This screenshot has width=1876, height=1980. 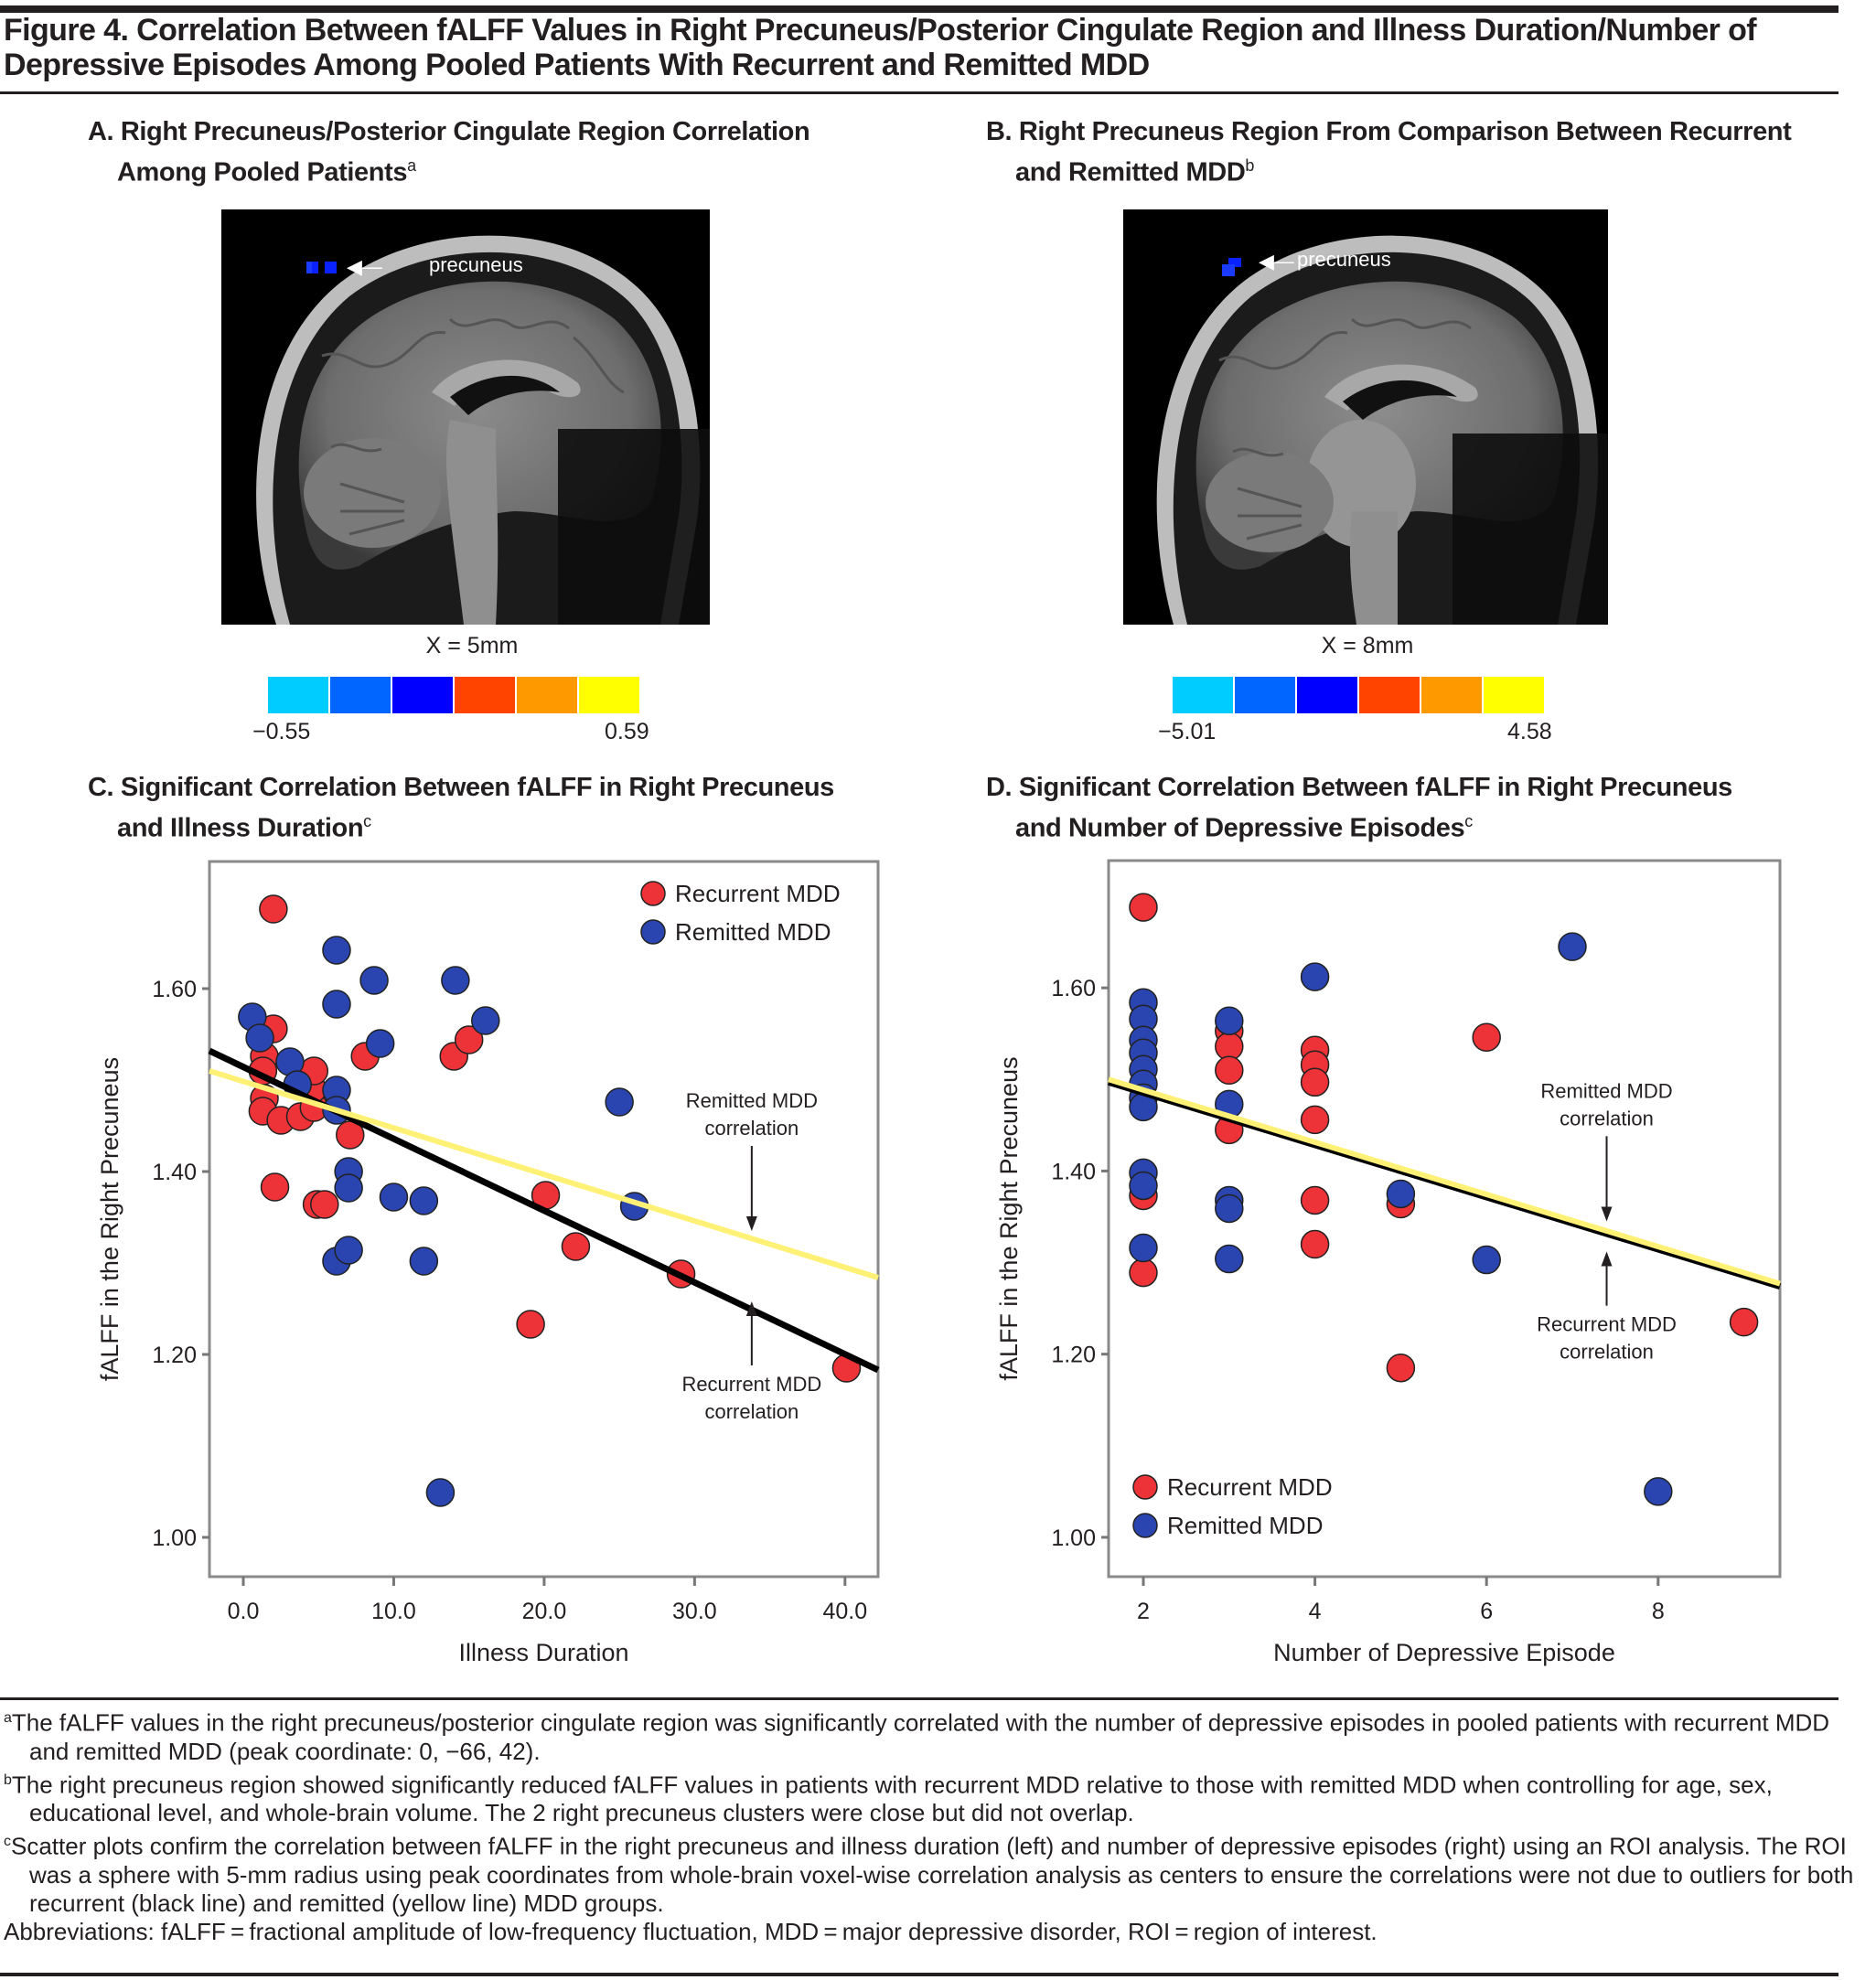 What do you see at coordinates (1444, 1652) in the screenshot?
I see `x-axis-label: Number of Depressive Episode` at bounding box center [1444, 1652].